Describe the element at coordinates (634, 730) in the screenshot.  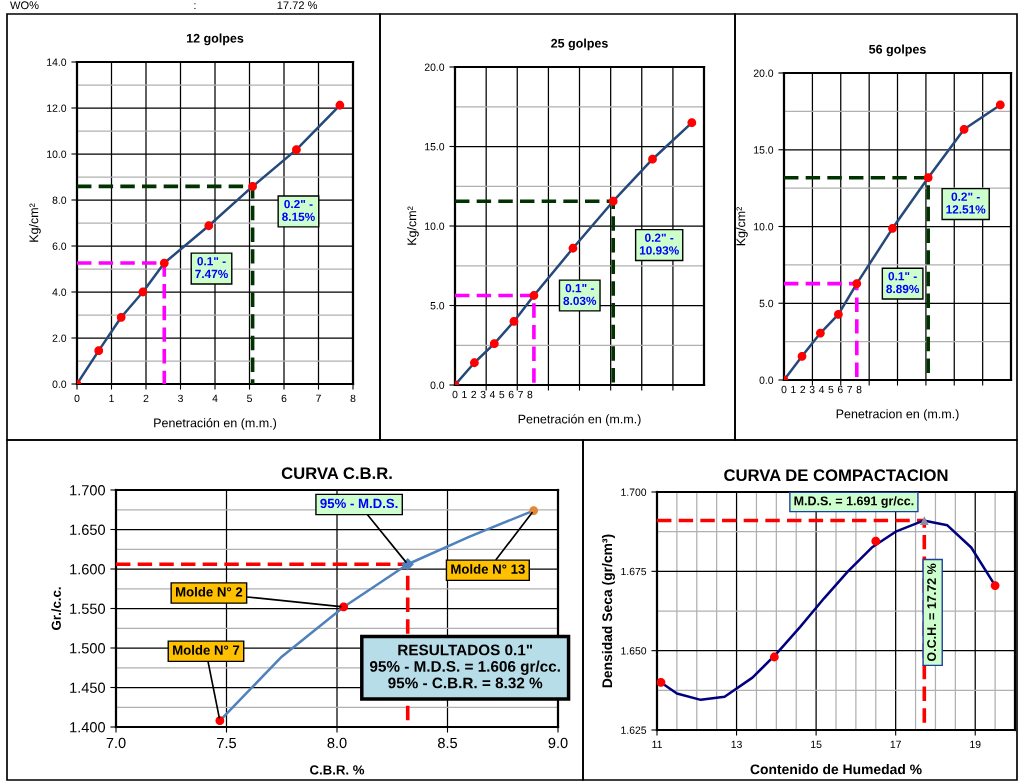
I see `y-tick-label: 1.625` at that location.